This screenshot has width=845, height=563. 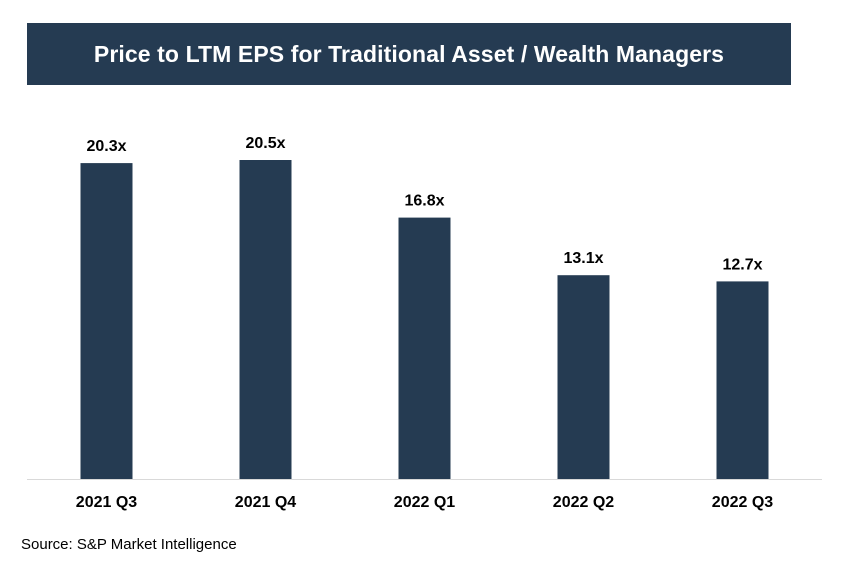 What do you see at coordinates (583, 502) in the screenshot?
I see `x-tick-label: 2022 Q2` at bounding box center [583, 502].